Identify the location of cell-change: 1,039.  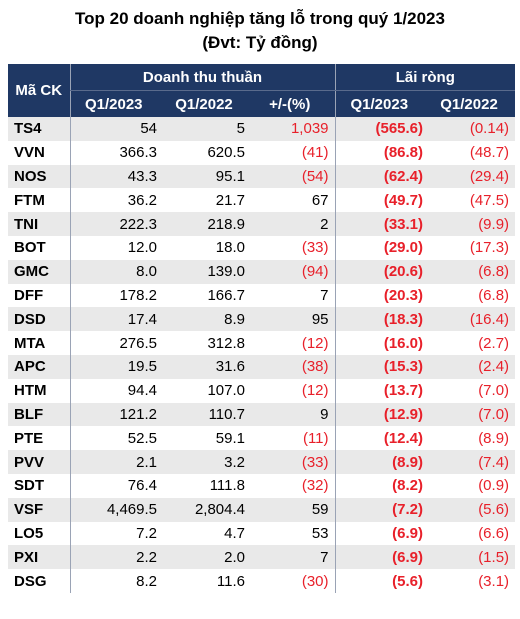
(293, 129).